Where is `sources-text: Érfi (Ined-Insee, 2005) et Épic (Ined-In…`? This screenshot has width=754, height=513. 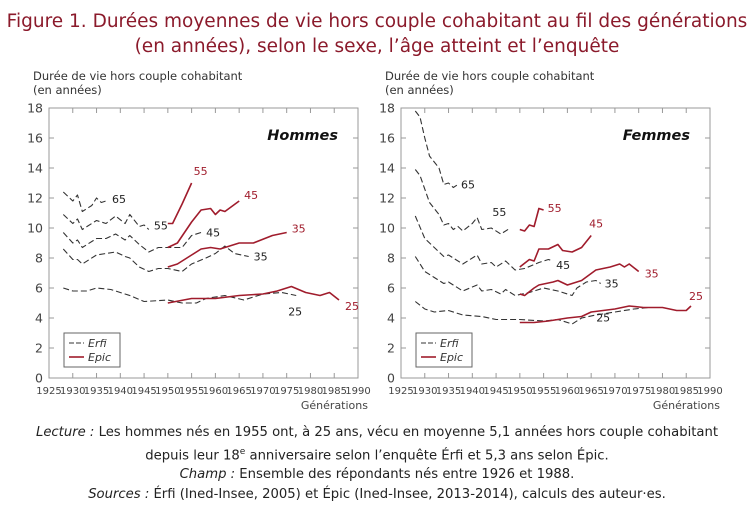
sources-text: Érfi (Ined-Insee, 2005) et Épic (Ined-In… is located at coordinates (407, 494).